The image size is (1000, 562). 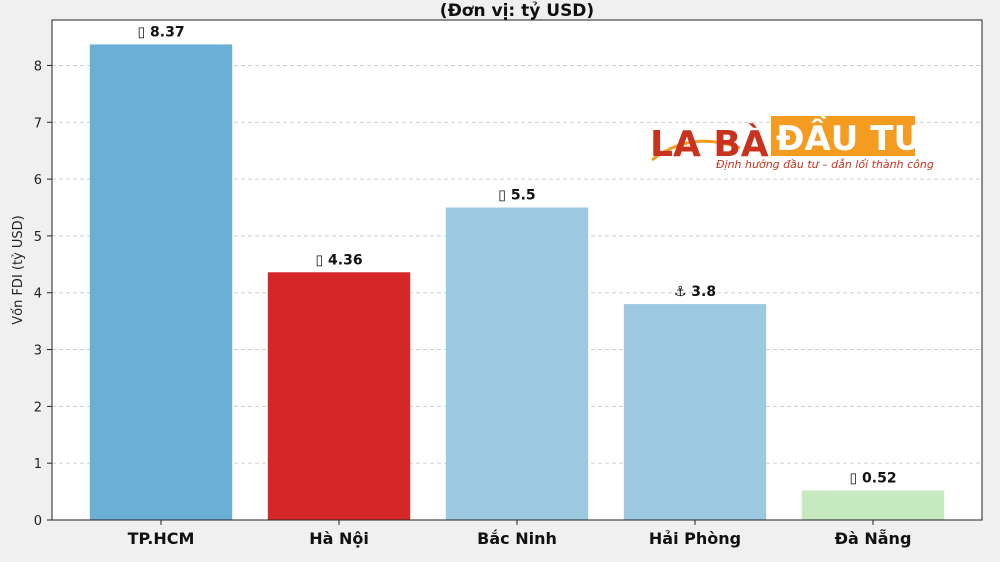 What do you see at coordinates (339, 538) in the screenshot?
I see `x-tick-label: Hà Nội` at bounding box center [339, 538].